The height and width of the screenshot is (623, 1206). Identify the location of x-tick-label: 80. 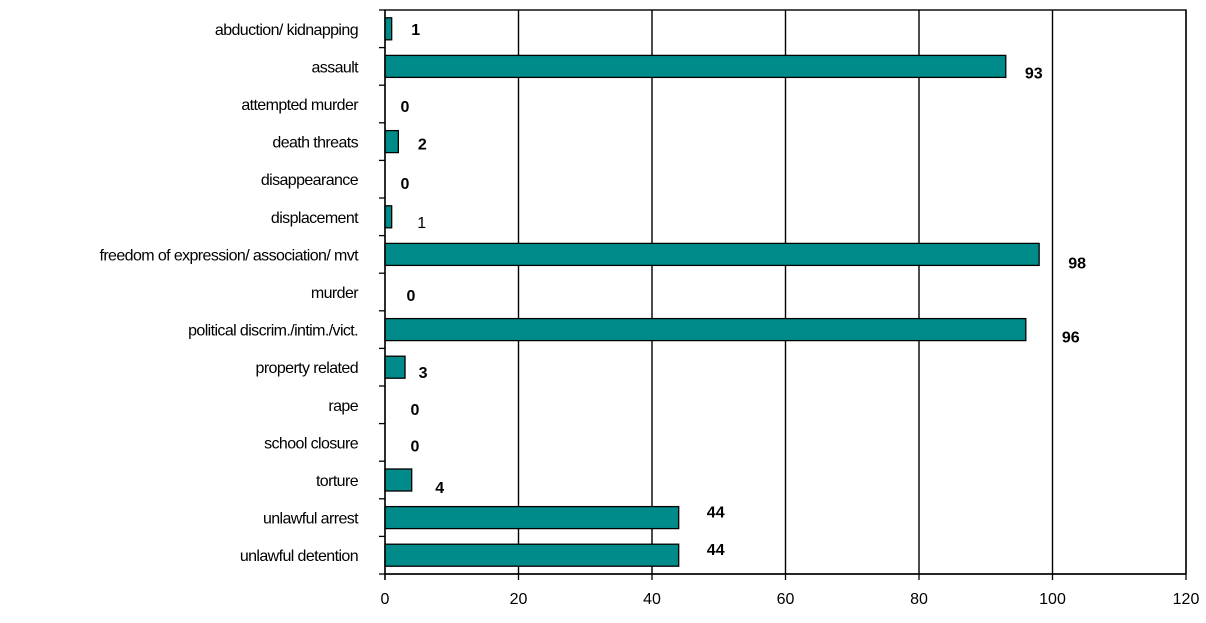
(919, 599).